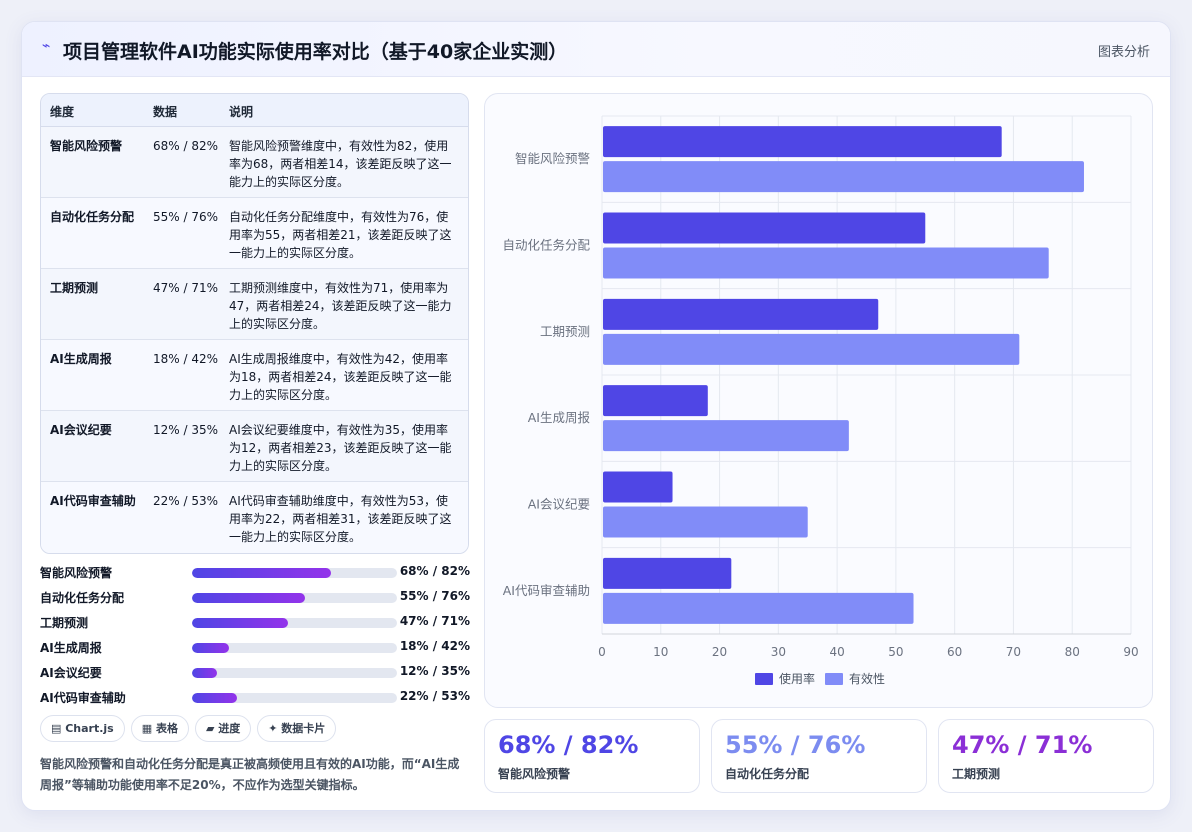 Image resolution: width=1192 pixels, height=832 pixels. Describe the element at coordinates (797, 678) in the screenshot. I see `legend-label: 使用率` at that location.